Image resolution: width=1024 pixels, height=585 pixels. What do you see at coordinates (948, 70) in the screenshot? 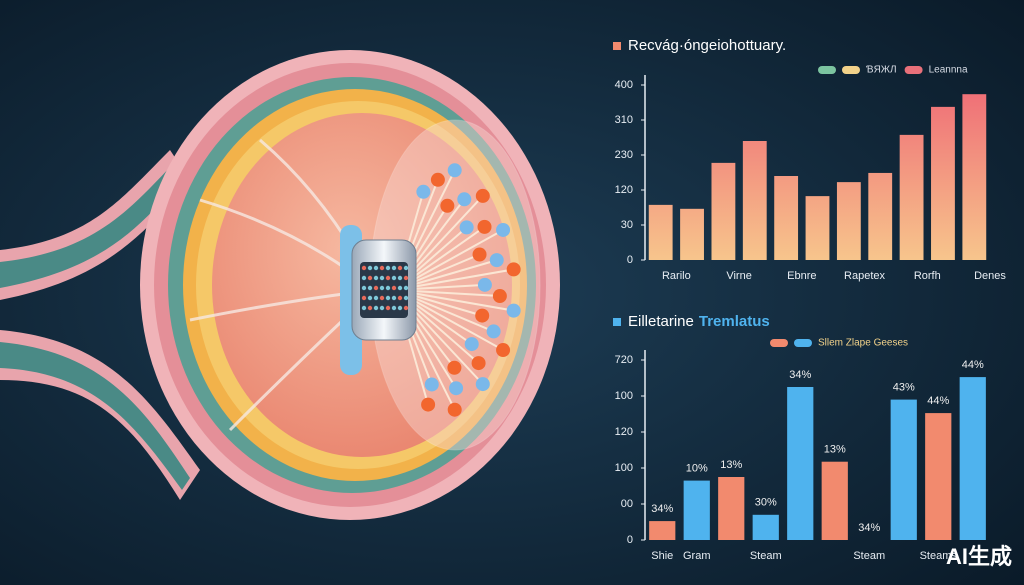
I see `legend-label: Leannna` at bounding box center [948, 70].